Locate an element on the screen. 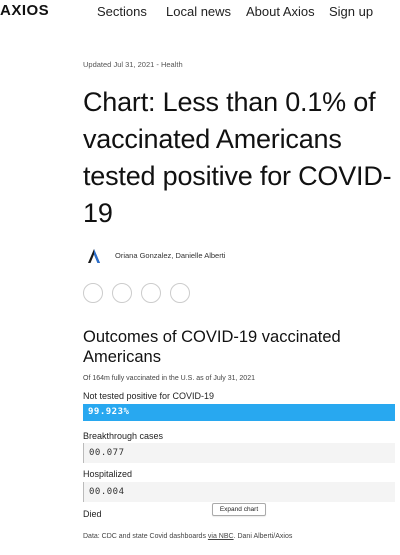 This screenshot has width=400, height=555. logo-text: AXIOS is located at coordinates (25, 10).